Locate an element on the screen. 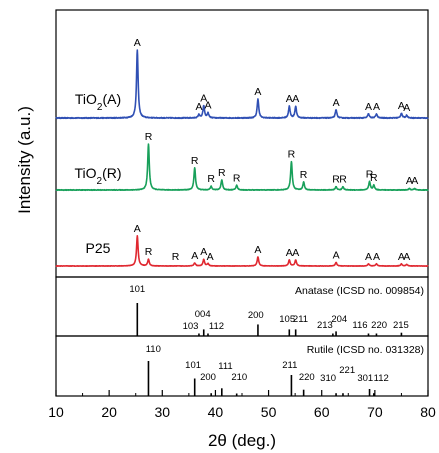  x-tick-label: 70 is located at coordinates (375, 412).